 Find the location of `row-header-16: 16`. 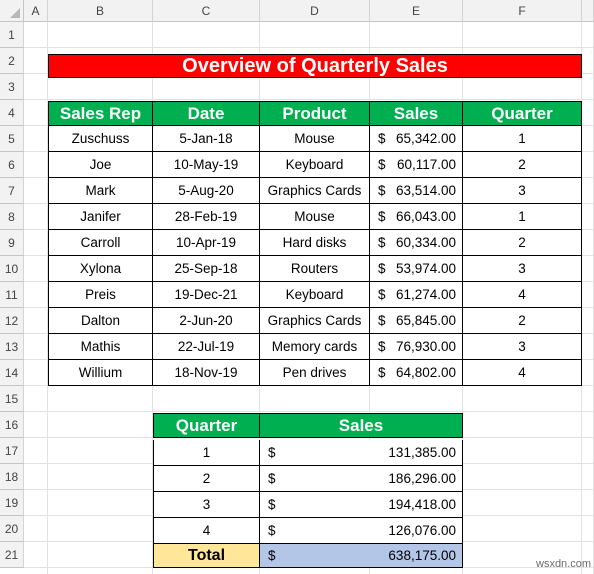

row-header-16: 16 is located at coordinates (12, 425).